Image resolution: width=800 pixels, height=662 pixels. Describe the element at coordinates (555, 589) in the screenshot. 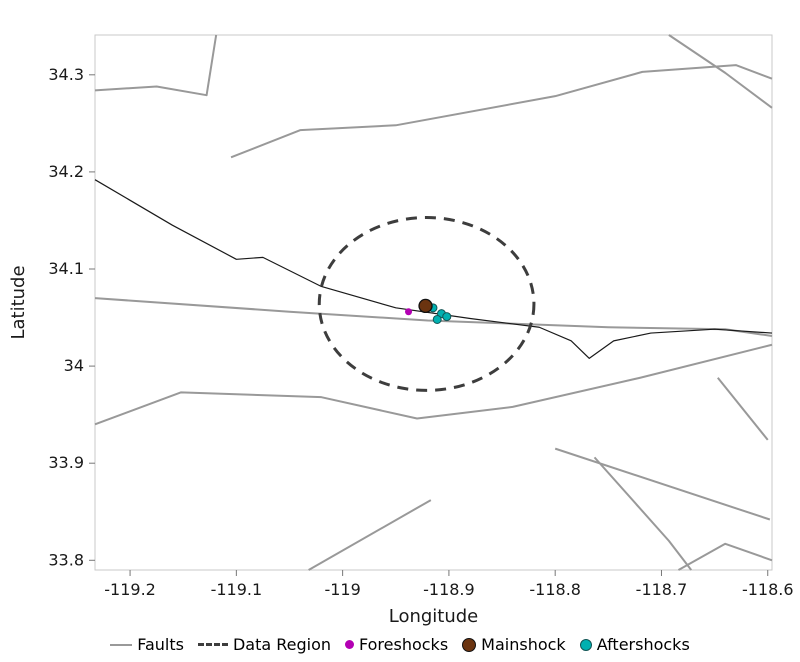

I see `x-tick-label: -118.8` at that location.